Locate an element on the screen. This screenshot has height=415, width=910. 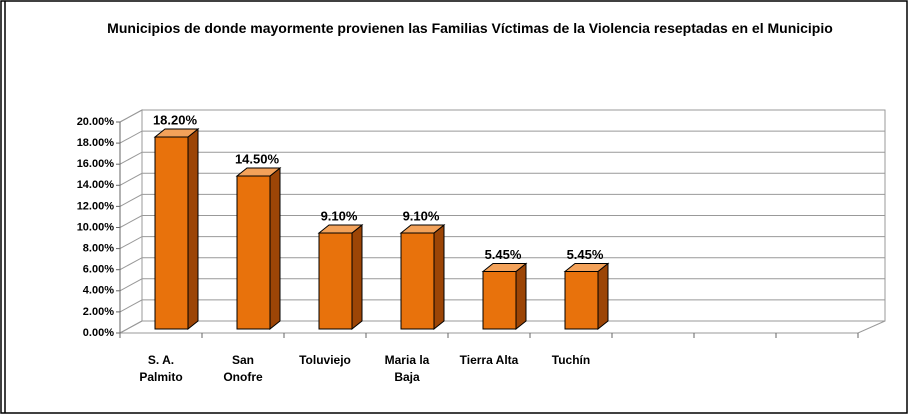
y-tick-label: 10.00% is located at coordinates (96, 227).